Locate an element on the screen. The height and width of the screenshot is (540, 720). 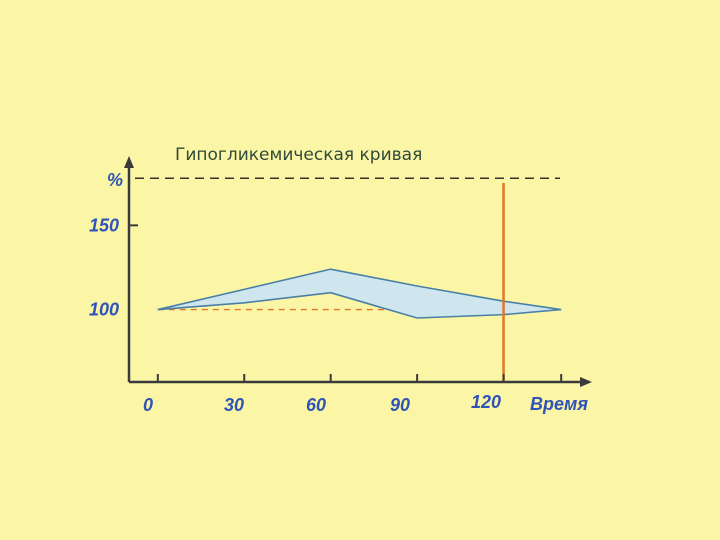
x-tick-label: 120 is located at coordinates (486, 402).